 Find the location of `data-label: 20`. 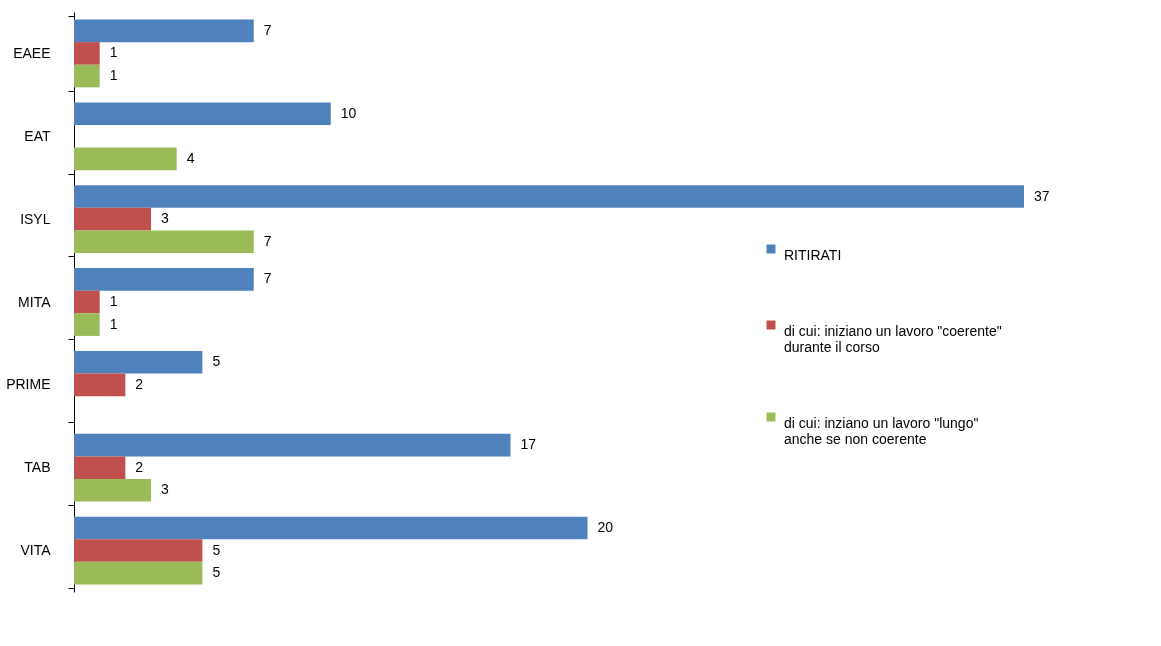

data-label: 20 is located at coordinates (605, 526).